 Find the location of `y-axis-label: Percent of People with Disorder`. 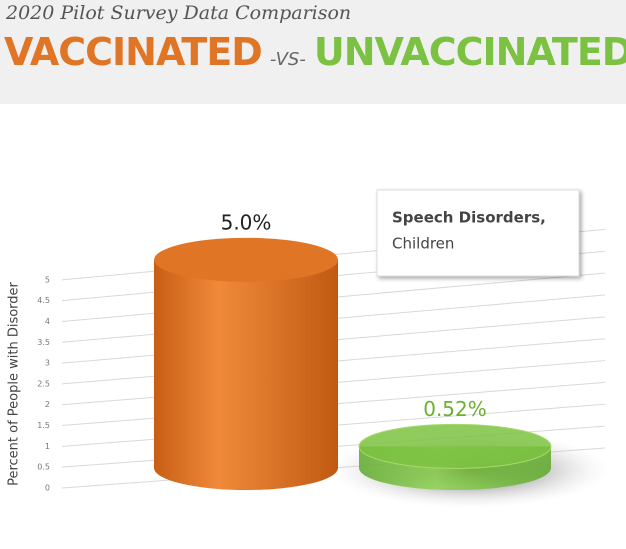

y-axis-label: Percent of People with Disorder is located at coordinates (14, 383).